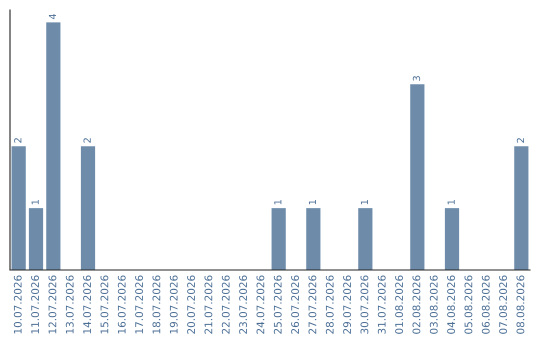 This screenshot has height=340, width=540. Describe the element at coordinates (52, 305) in the screenshot. I see `x-tick-label: 12.07.2026` at that location.